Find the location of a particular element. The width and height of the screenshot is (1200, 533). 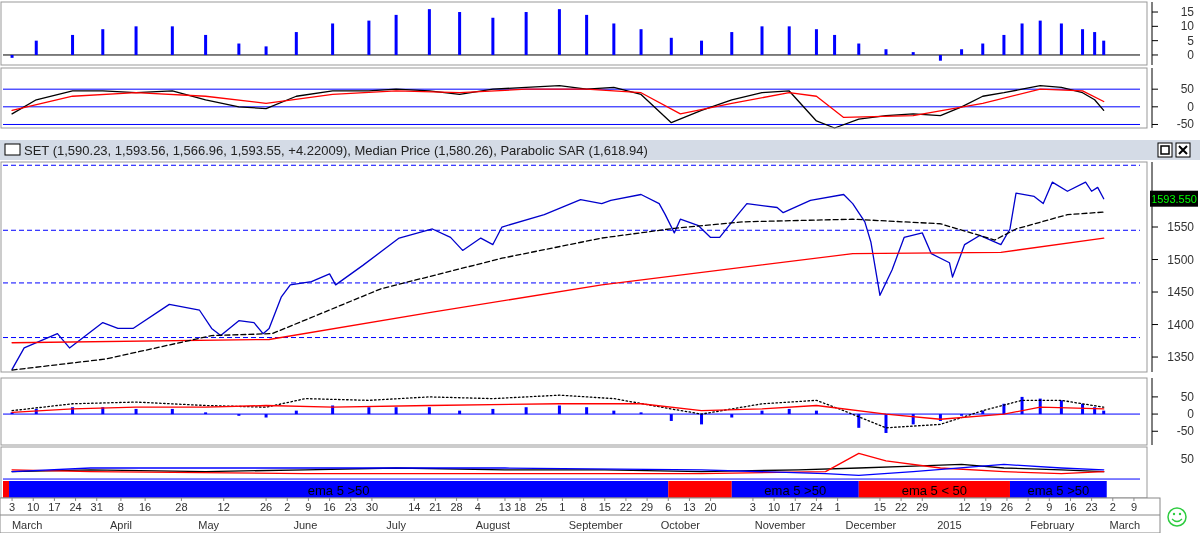

x-tick-label: 20 is located at coordinates (710, 507).